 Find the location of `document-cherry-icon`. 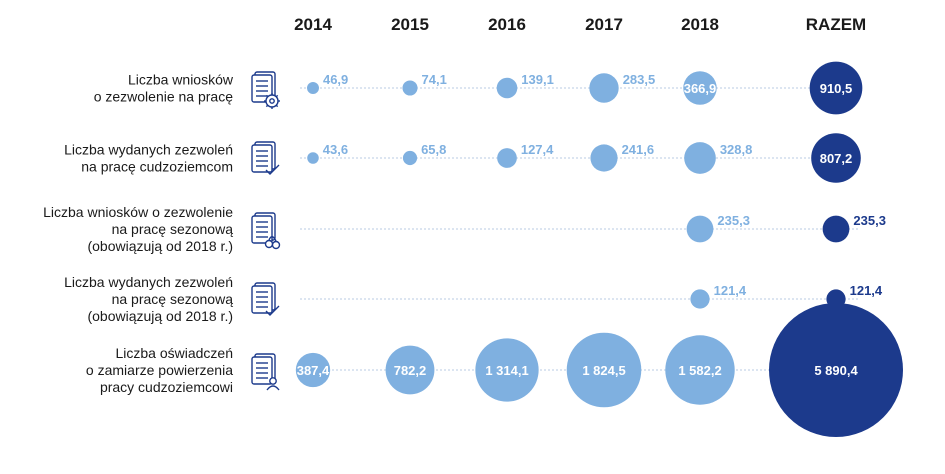

document-cherry-icon is located at coordinates (266, 231).